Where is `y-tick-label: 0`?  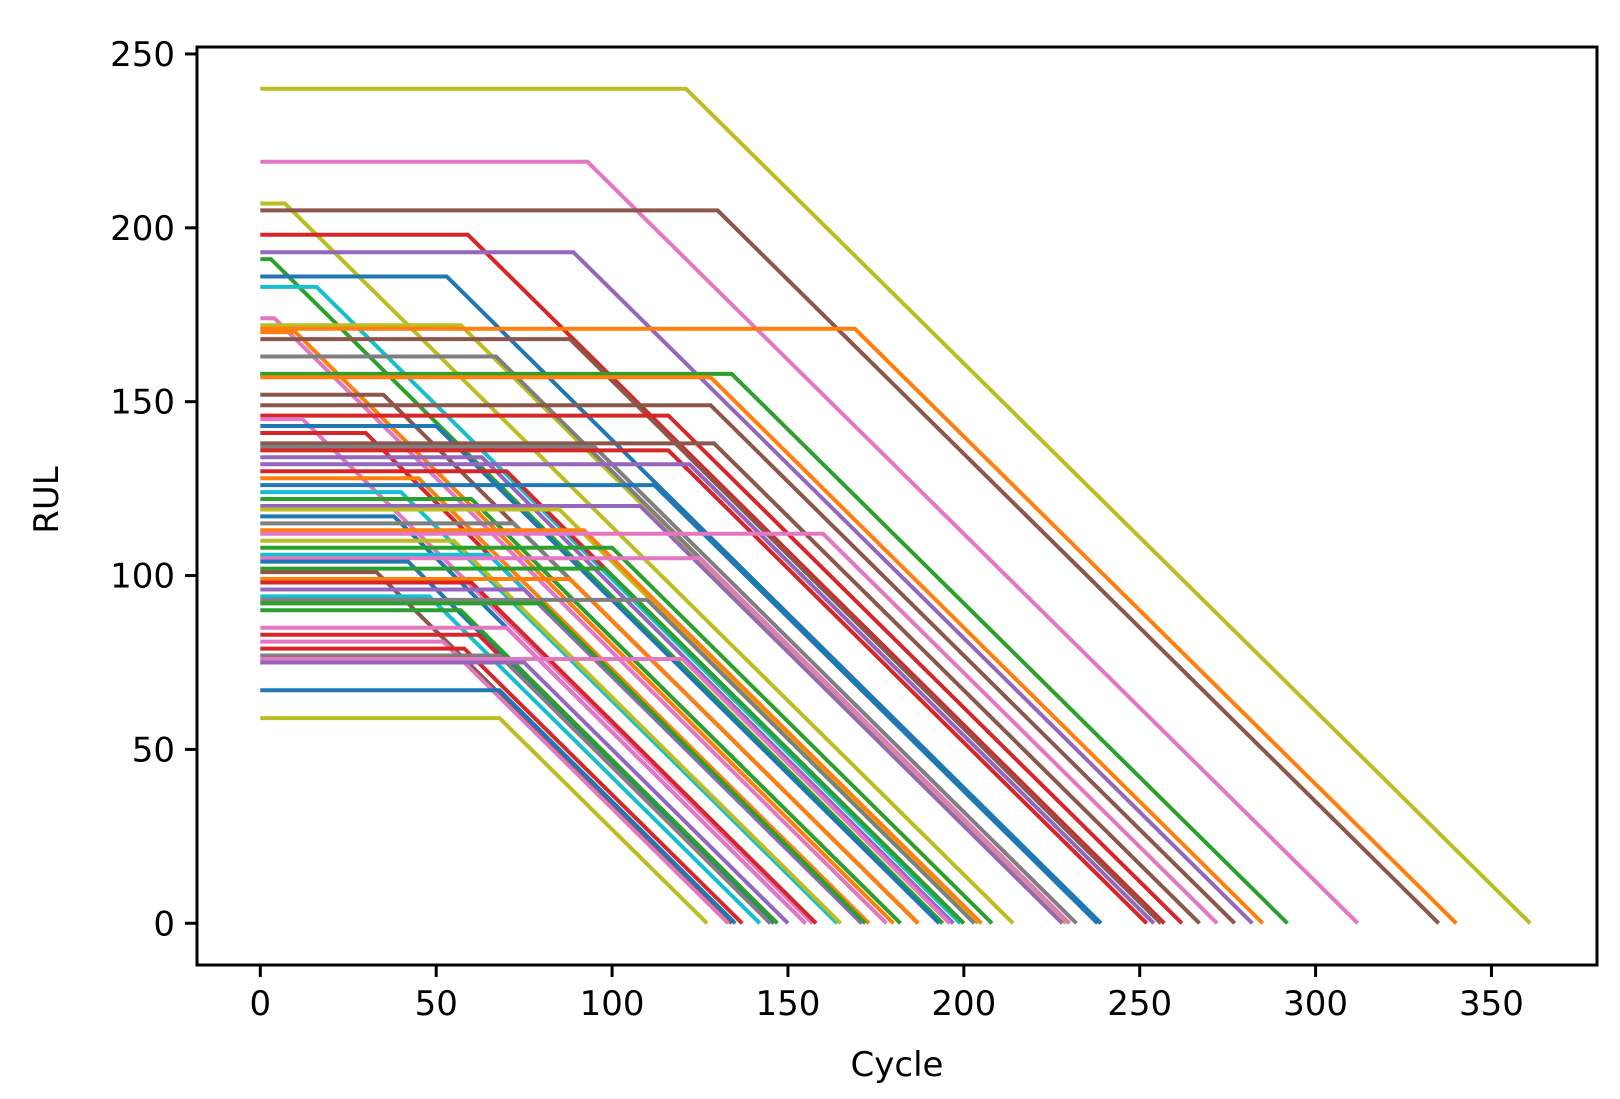 y-tick-label: 0 is located at coordinates (164, 924).